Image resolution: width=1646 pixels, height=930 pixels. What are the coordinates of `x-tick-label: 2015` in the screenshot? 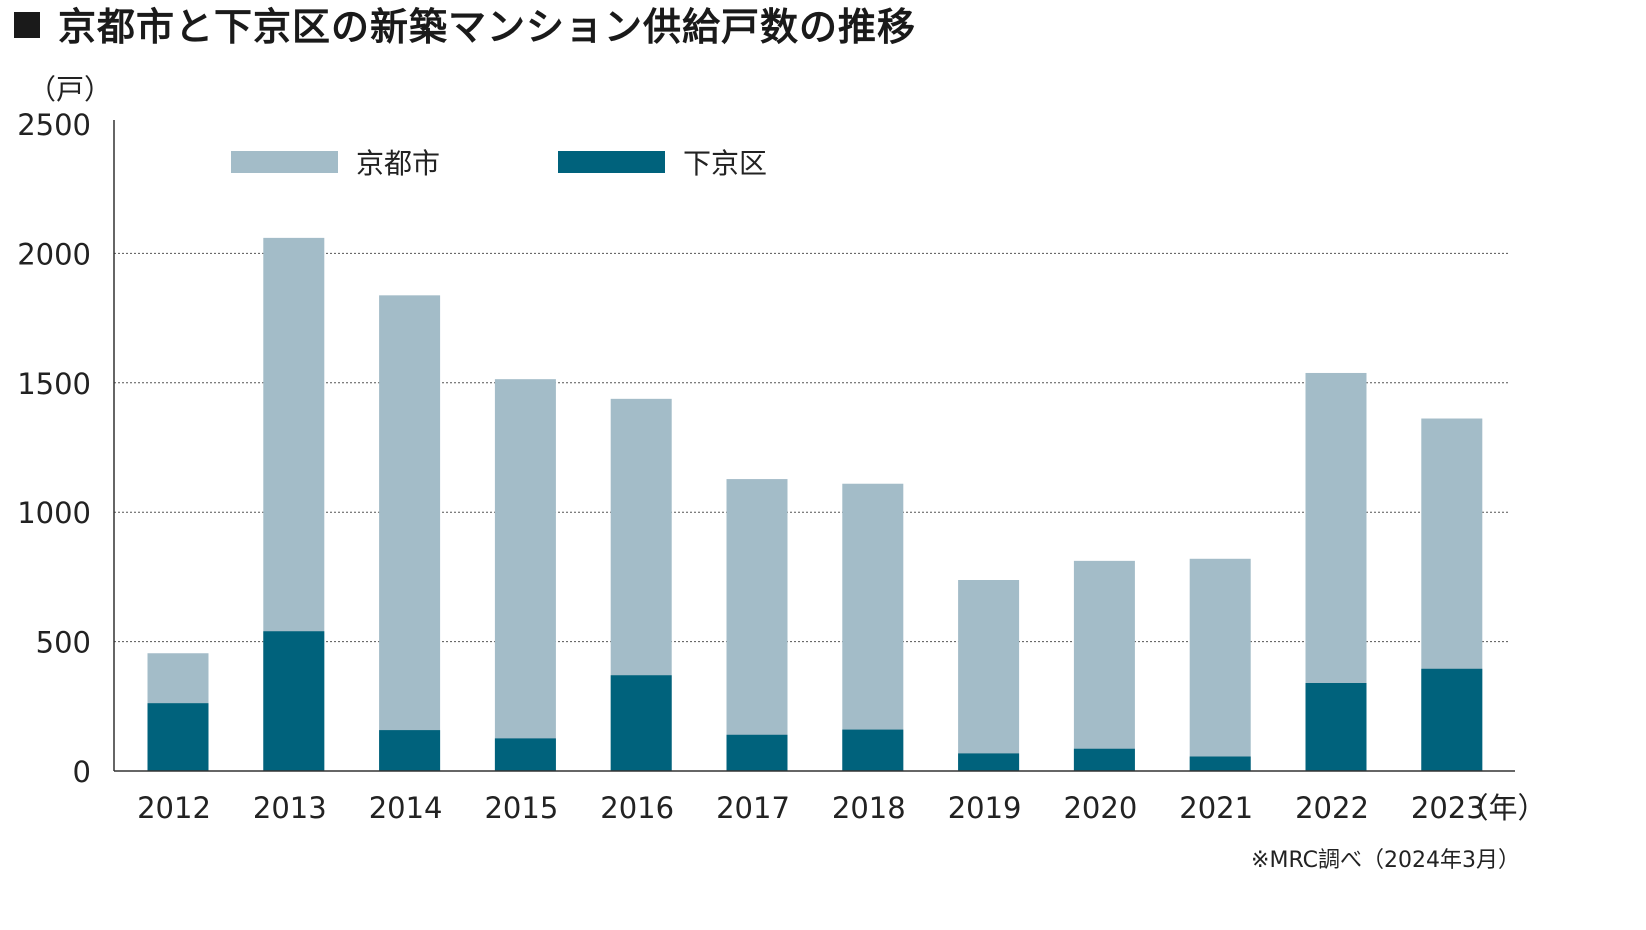 It's located at (521, 808).